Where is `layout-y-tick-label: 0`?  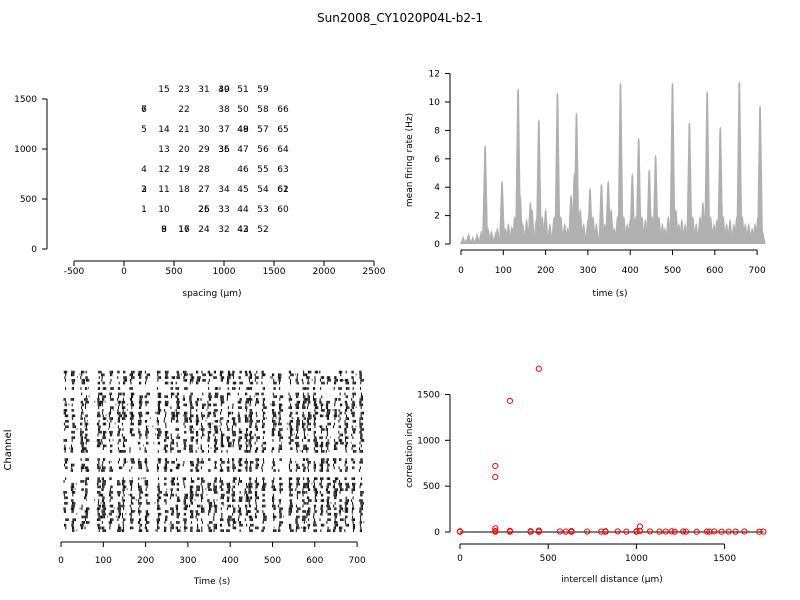 layout-y-tick-label: 0 is located at coordinates (34, 250).